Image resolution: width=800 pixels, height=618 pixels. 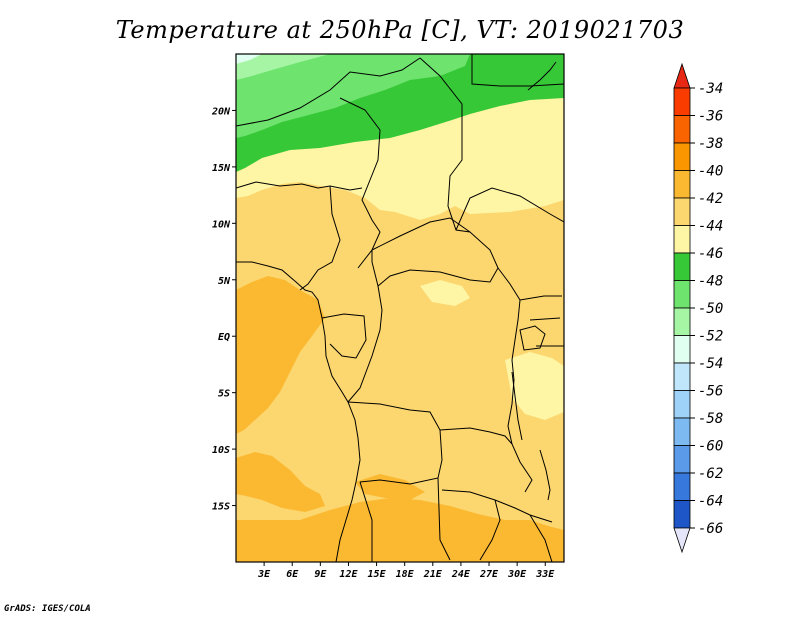 I want to click on lat-axis: 20N 15N 10N 5N EQ 5S 10S 15S, so click(x=223, y=309).